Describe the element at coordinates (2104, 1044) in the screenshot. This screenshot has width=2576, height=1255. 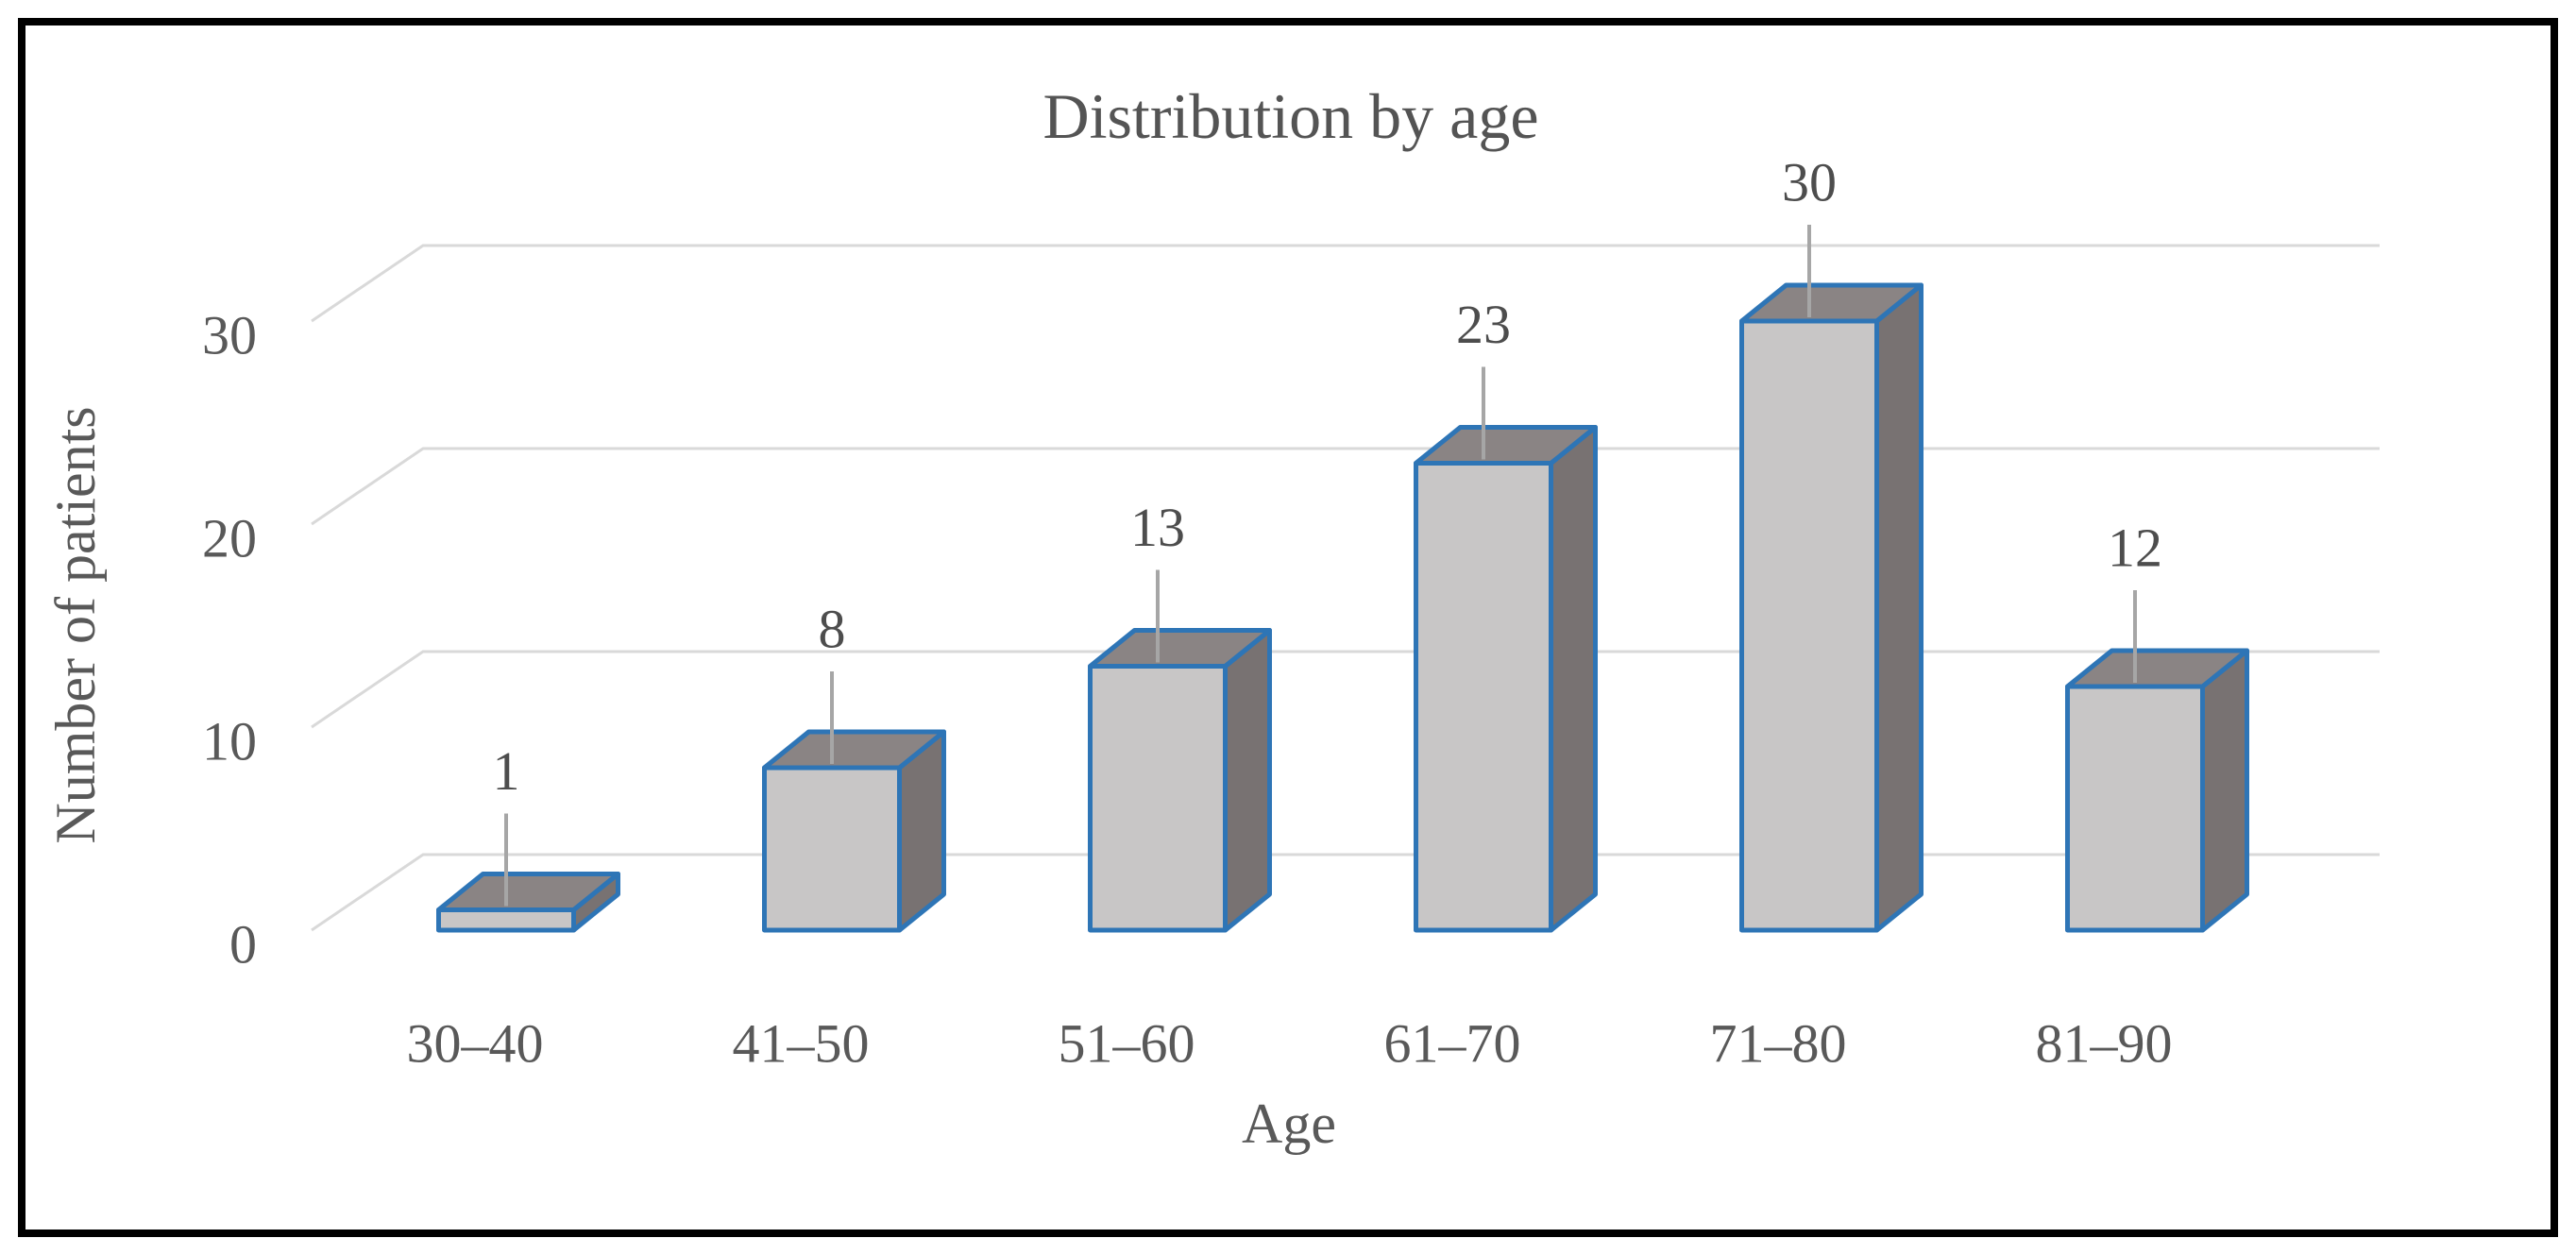
I see `x-category-label: 81–90` at that location.